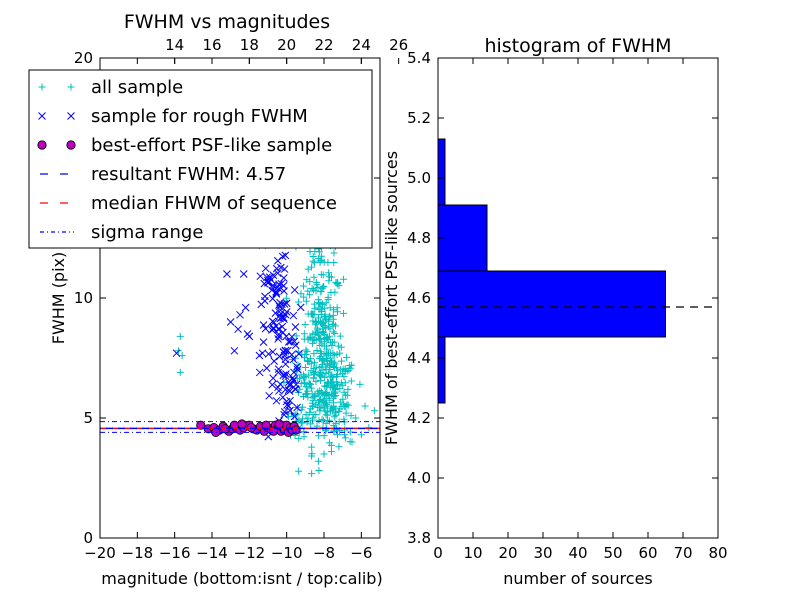  What do you see at coordinates (138, 553) in the screenshot?
I see `x-tick-label: −18` at bounding box center [138, 553].